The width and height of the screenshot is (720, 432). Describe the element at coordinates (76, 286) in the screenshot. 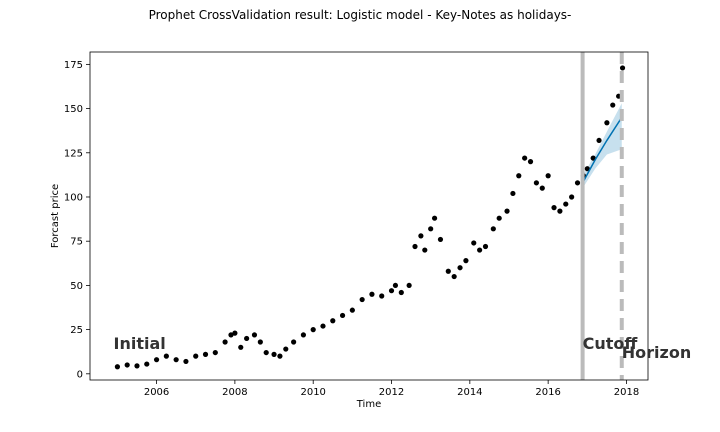

I see `y-tick-label: 50` at that location.